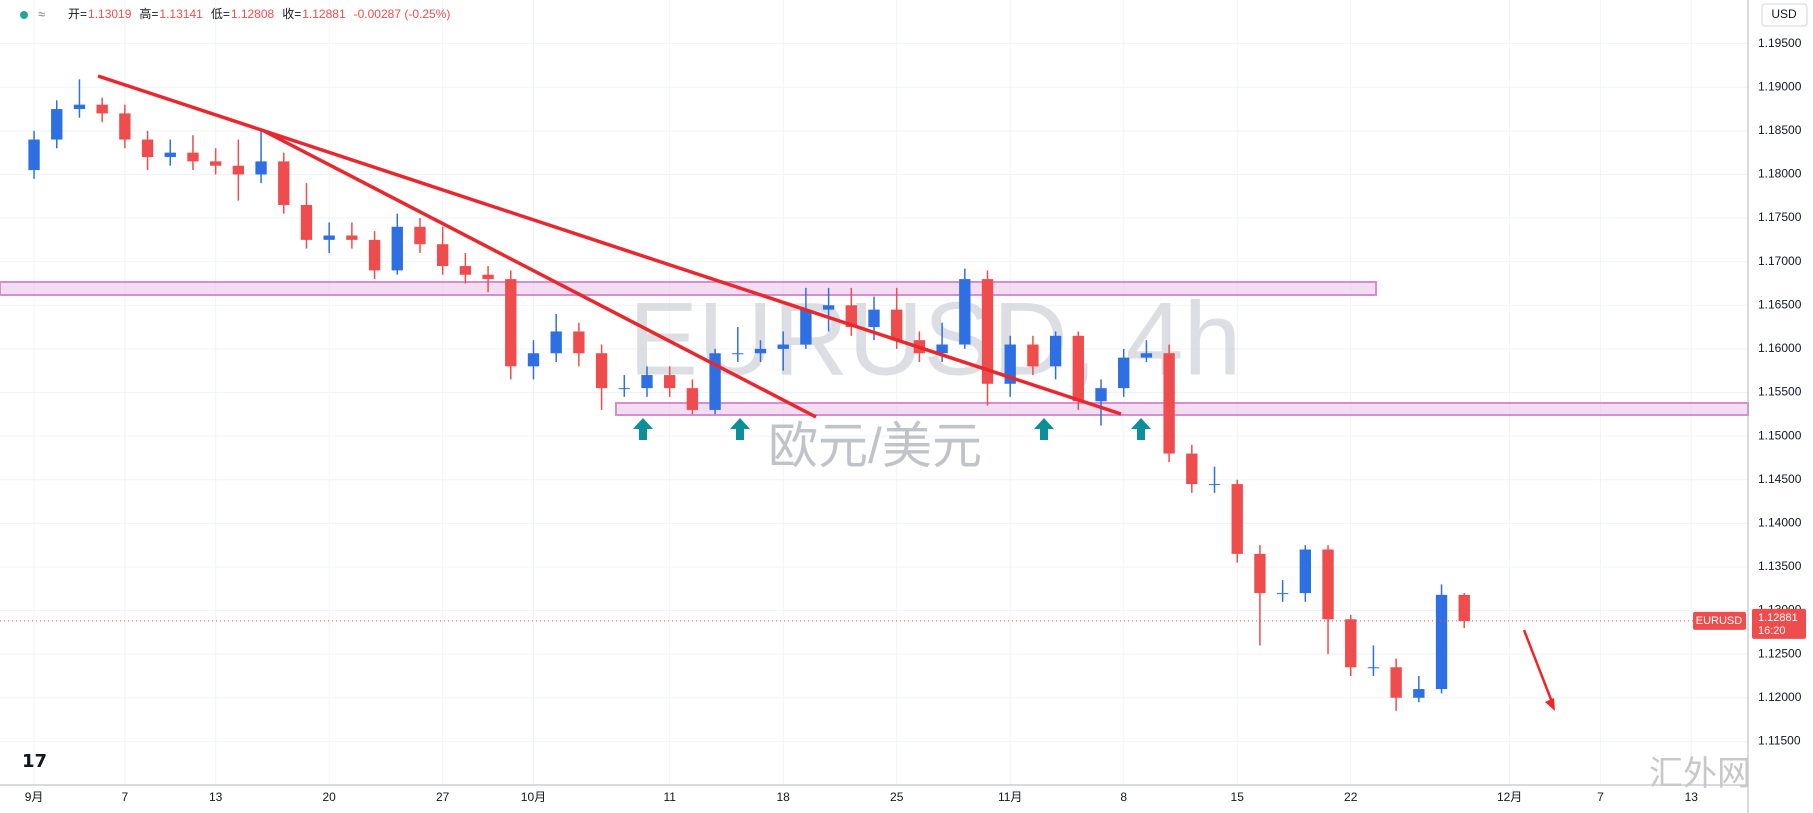 The height and width of the screenshot is (813, 1813). I want to click on currency-button, so click(1784, 15).